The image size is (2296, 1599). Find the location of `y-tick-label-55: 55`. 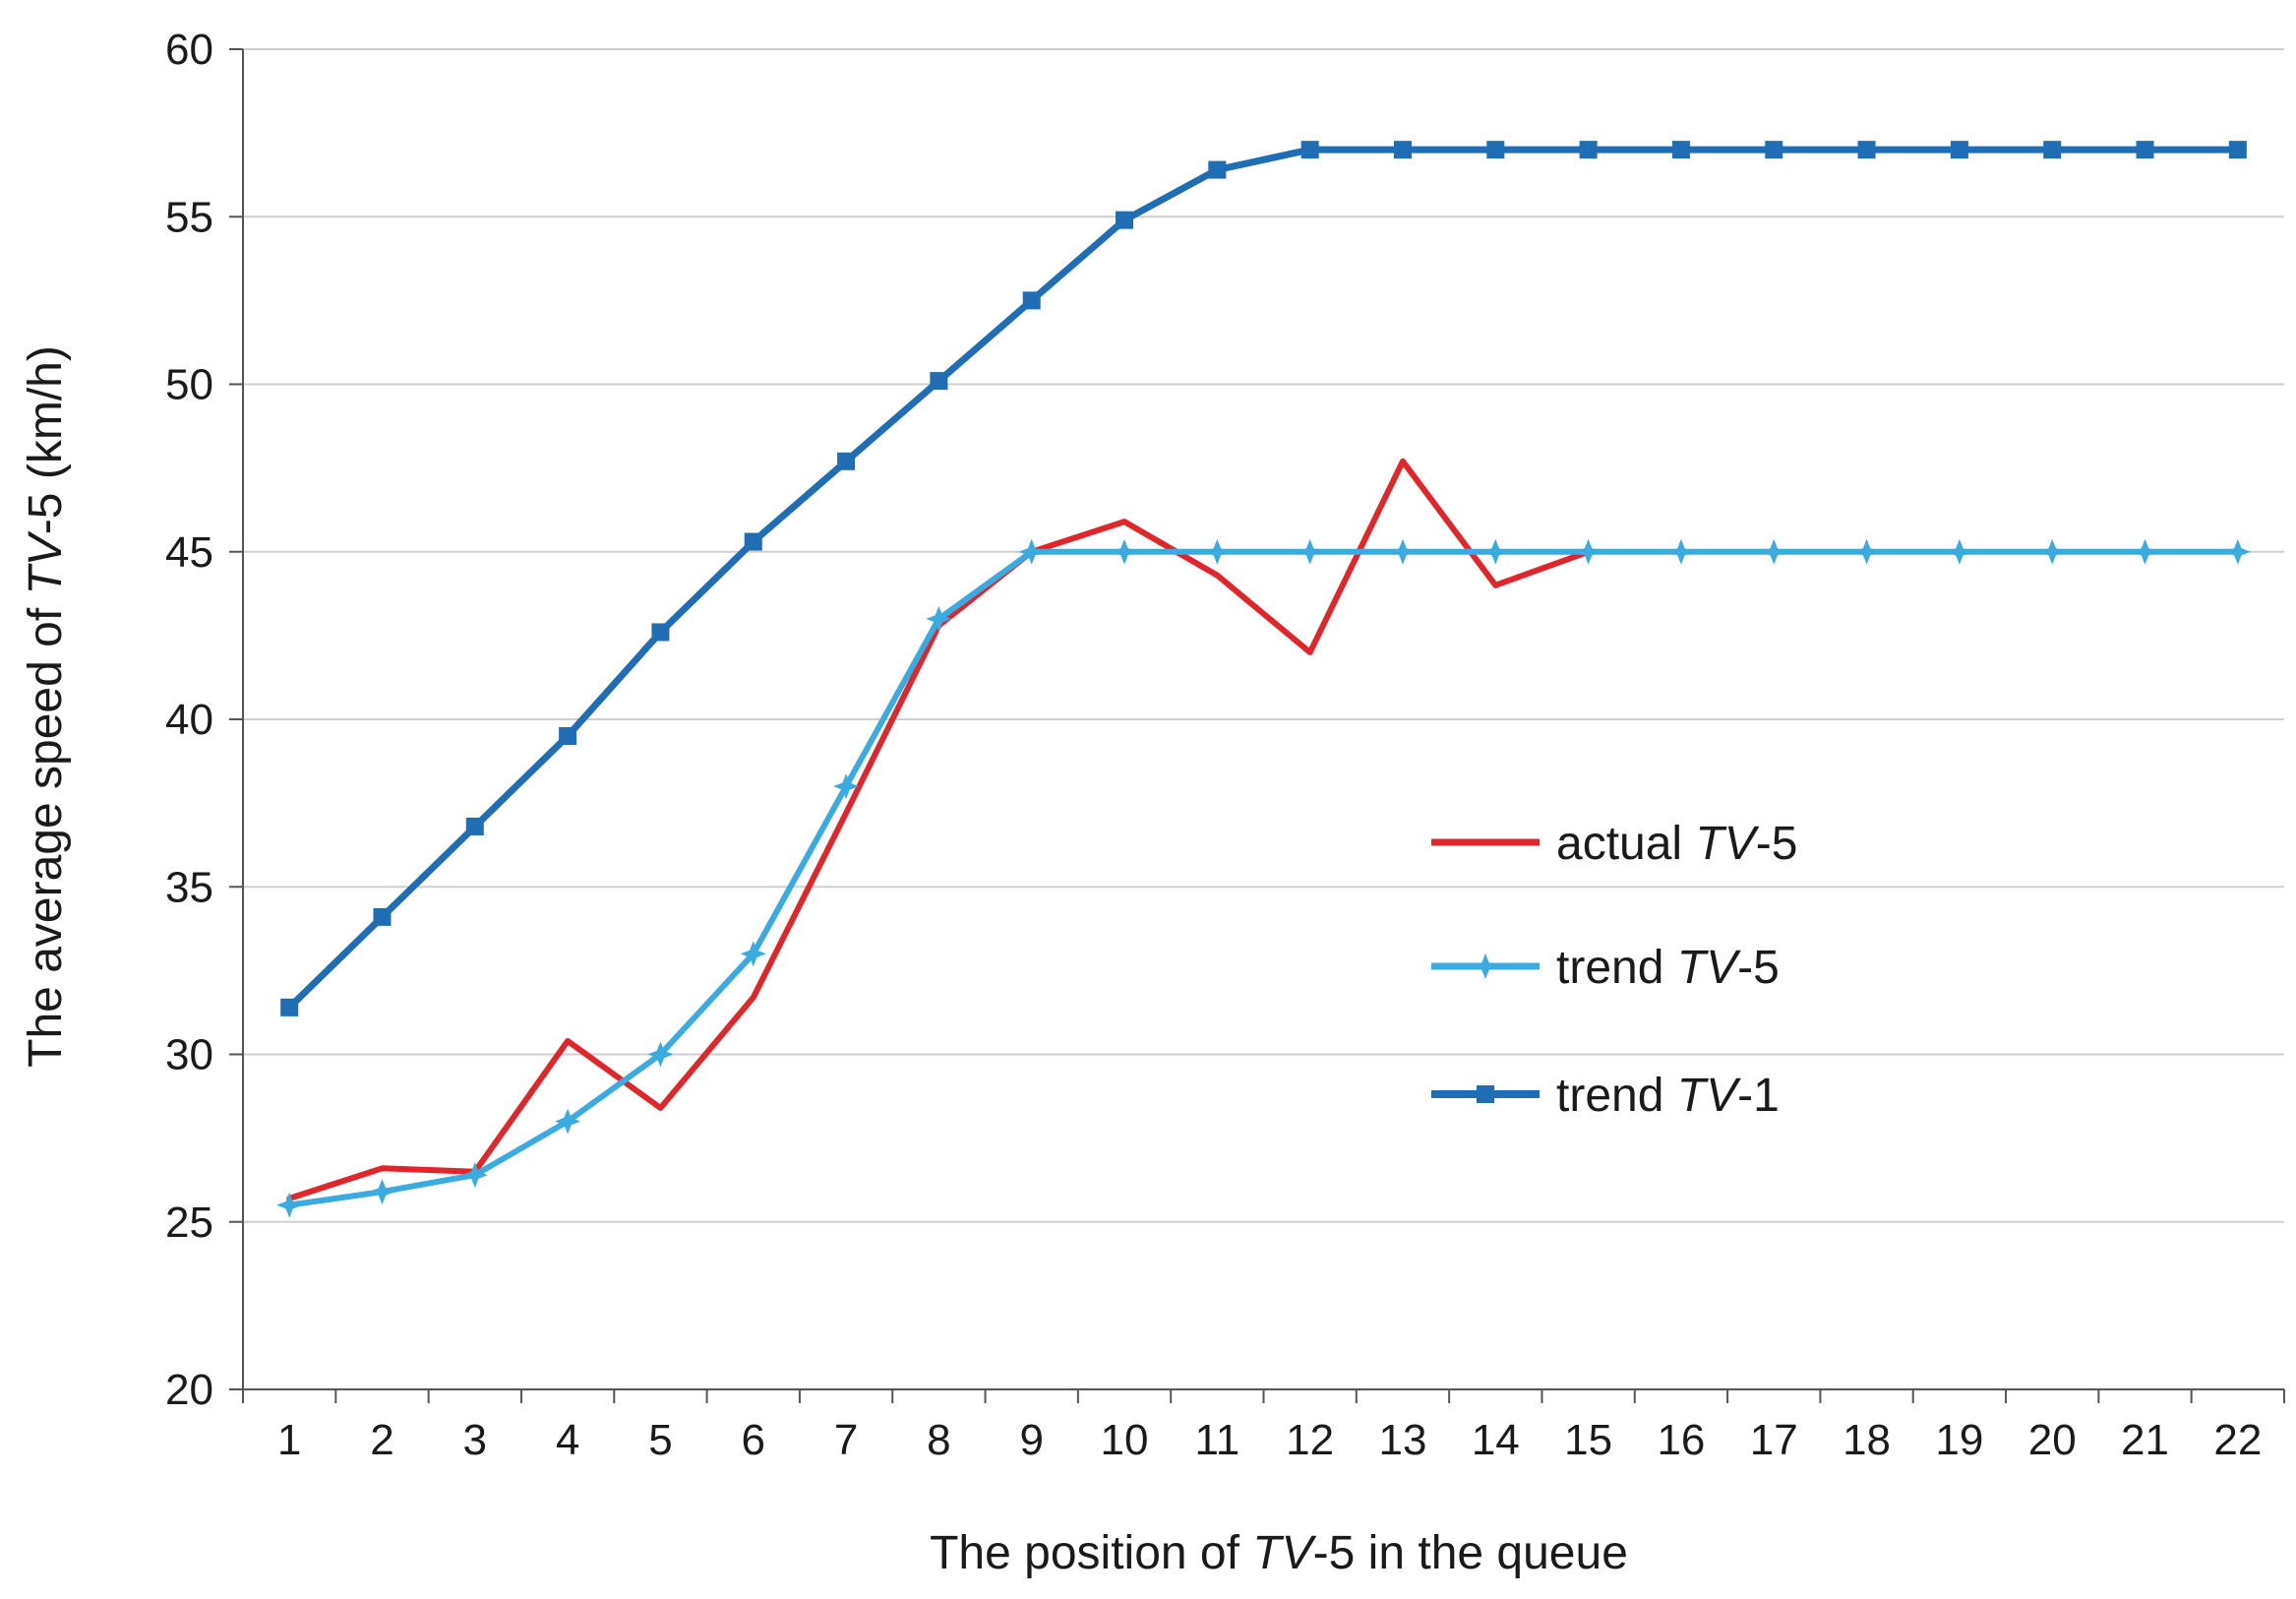

y-tick-label-55: 55 is located at coordinates (189, 217).